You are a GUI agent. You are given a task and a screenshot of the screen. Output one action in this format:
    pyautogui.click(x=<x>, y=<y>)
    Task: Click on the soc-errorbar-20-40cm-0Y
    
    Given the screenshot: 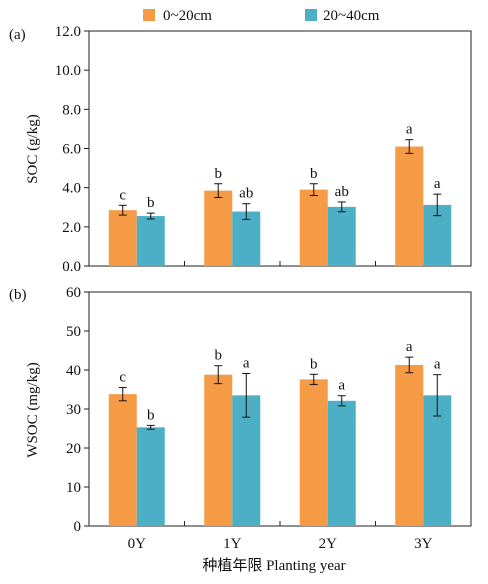 What is the action you would take?
    pyautogui.click(x=150, y=216)
    